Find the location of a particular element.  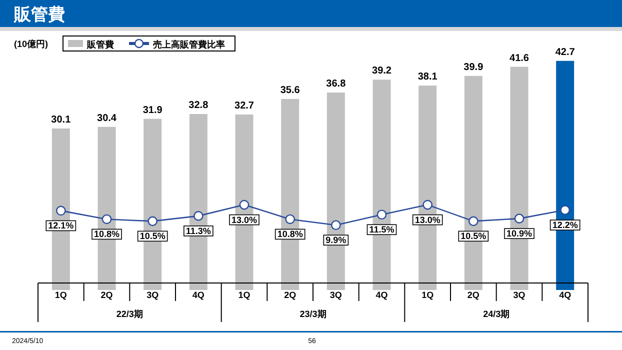

data-label: 11.5% is located at coordinates (381, 229).